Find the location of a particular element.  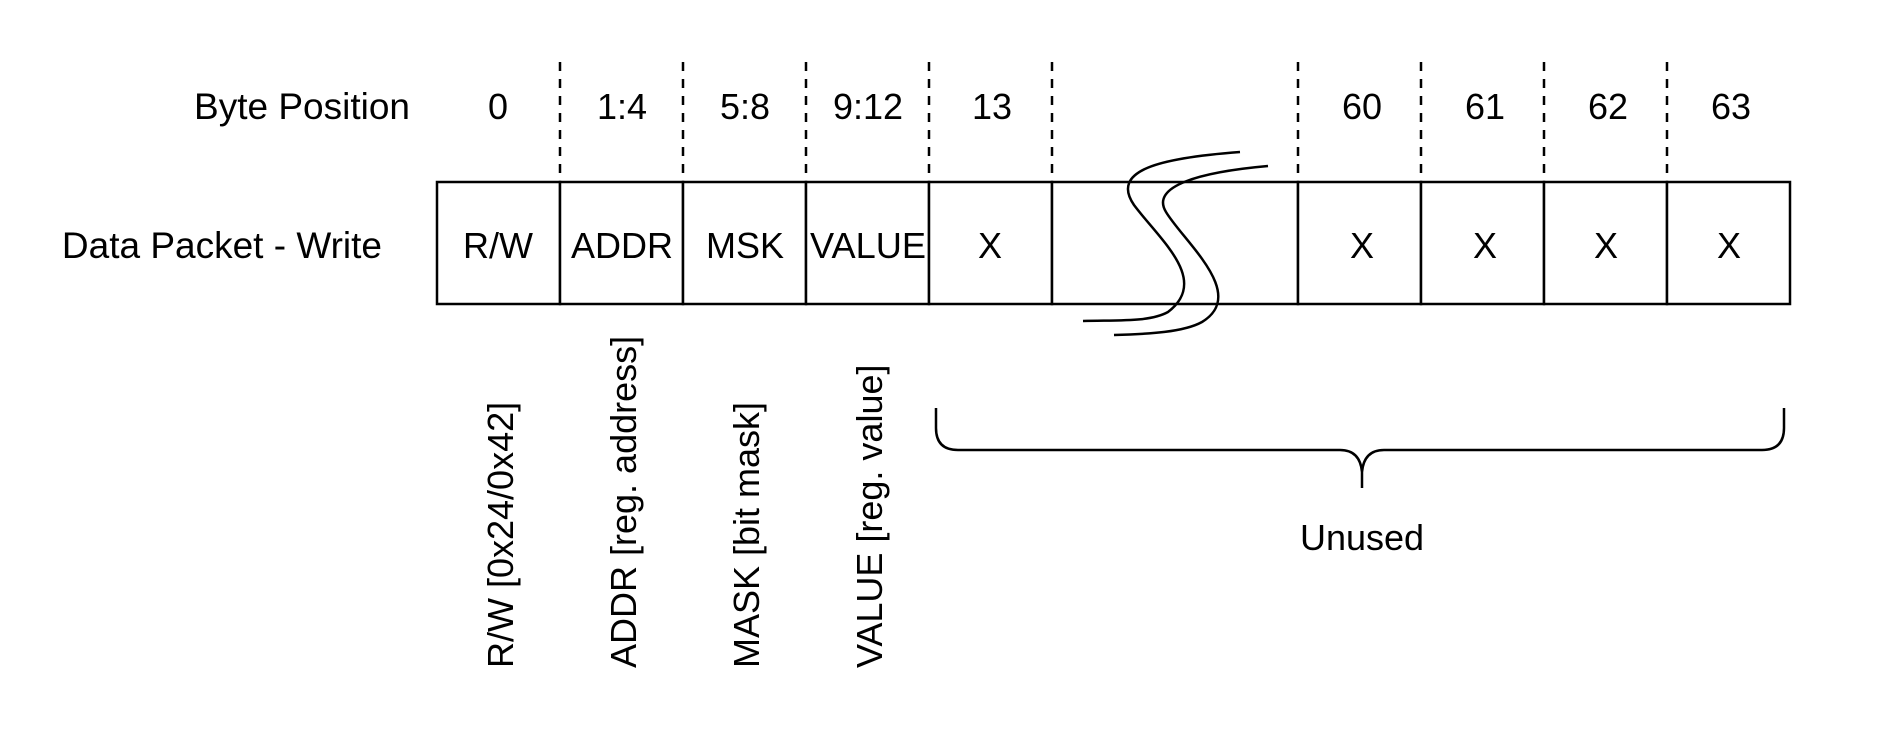

packet-cell-labels: R/W ADDR MSK VALUE X X X X X is located at coordinates (1102, 245).